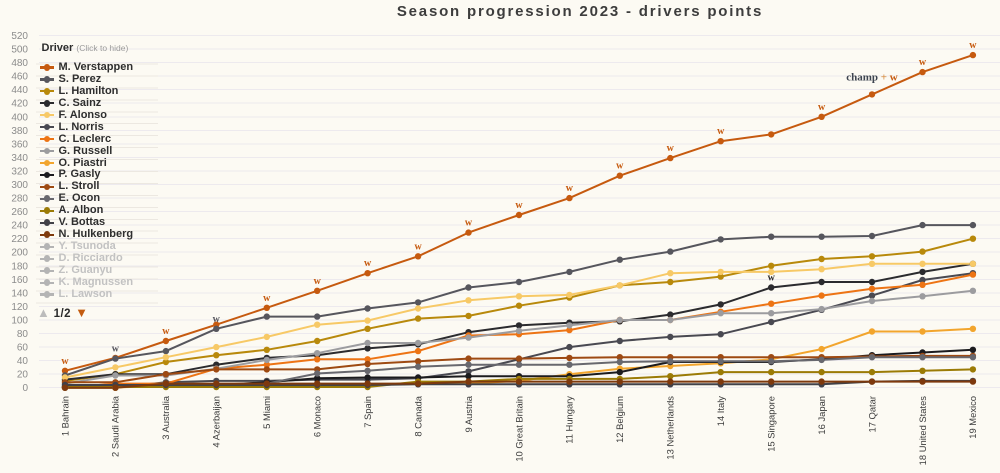  Describe the element at coordinates (19, 158) in the screenshot. I see `svg-text: 340` at that location.